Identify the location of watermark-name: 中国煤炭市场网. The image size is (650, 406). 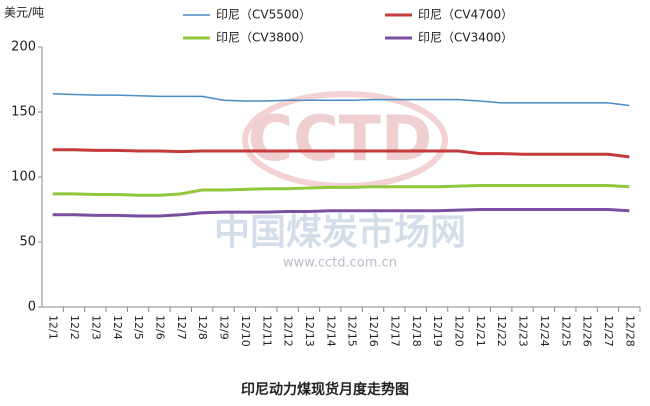
(340, 232).